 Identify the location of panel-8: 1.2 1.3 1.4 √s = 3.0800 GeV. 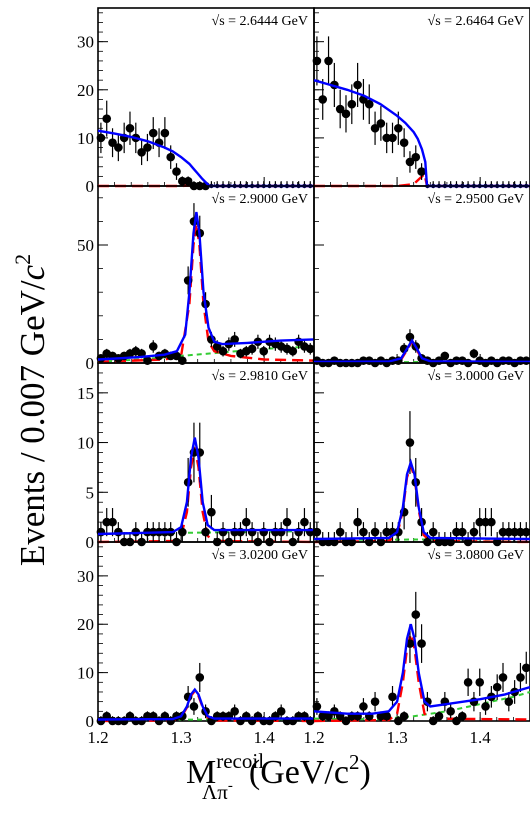
(416, 644).